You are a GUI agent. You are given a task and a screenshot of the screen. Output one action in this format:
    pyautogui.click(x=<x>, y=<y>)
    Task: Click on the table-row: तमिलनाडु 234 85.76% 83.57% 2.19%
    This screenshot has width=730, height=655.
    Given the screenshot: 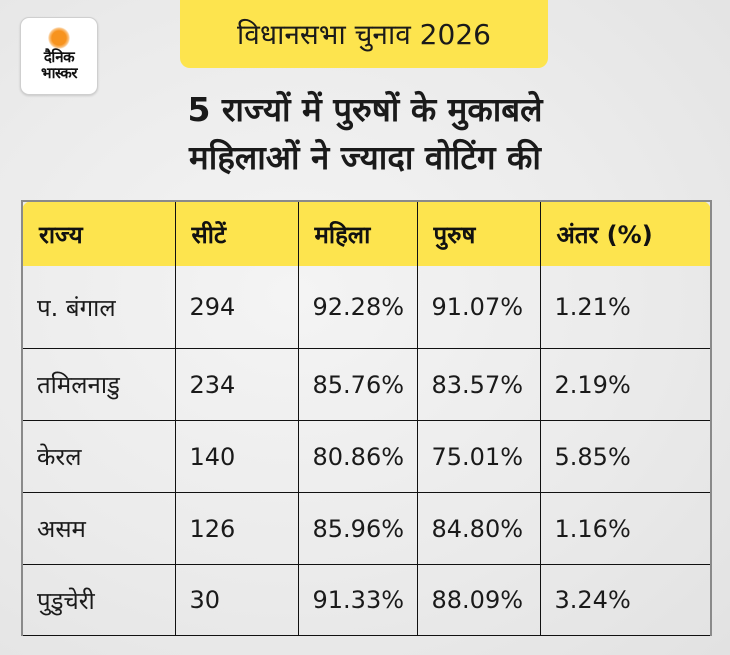 What is the action you would take?
    pyautogui.click(x=366, y=384)
    